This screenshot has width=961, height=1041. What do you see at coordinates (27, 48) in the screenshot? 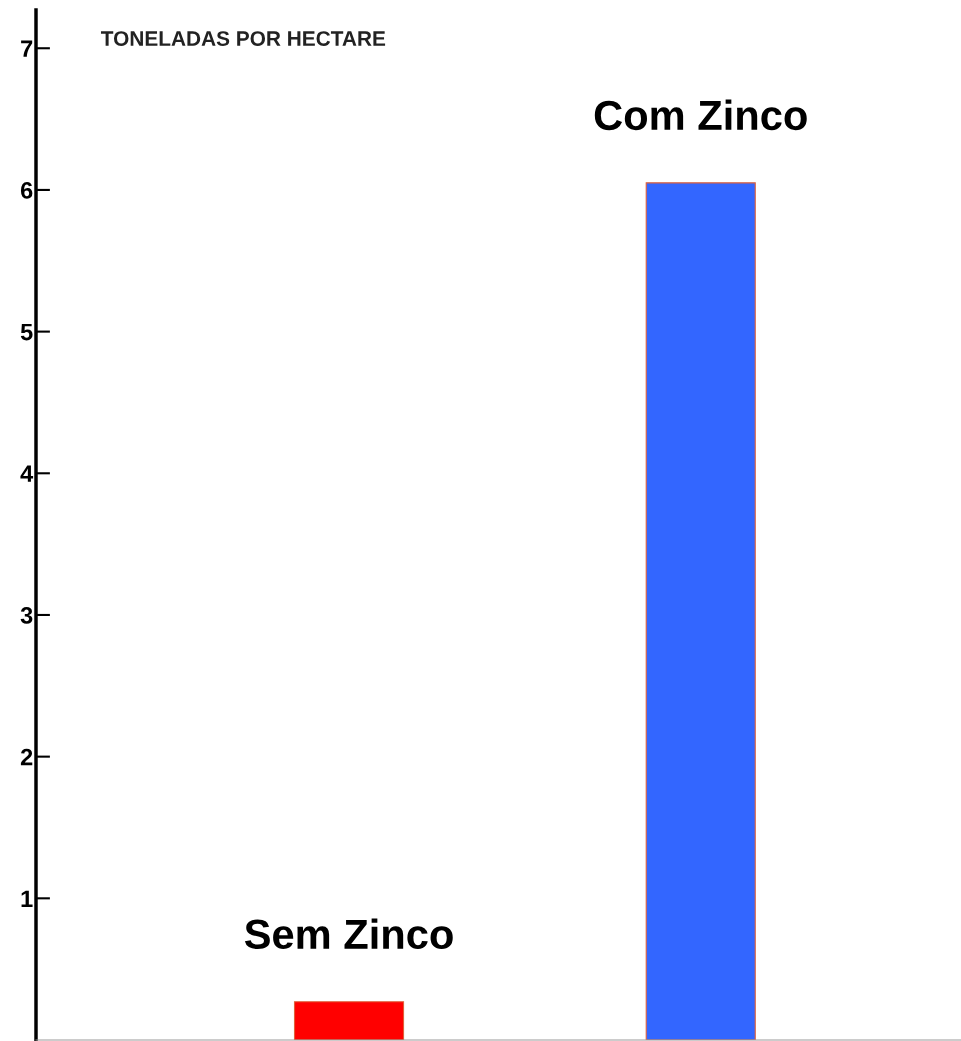
I see `y-tick-label: 7` at bounding box center [27, 48].